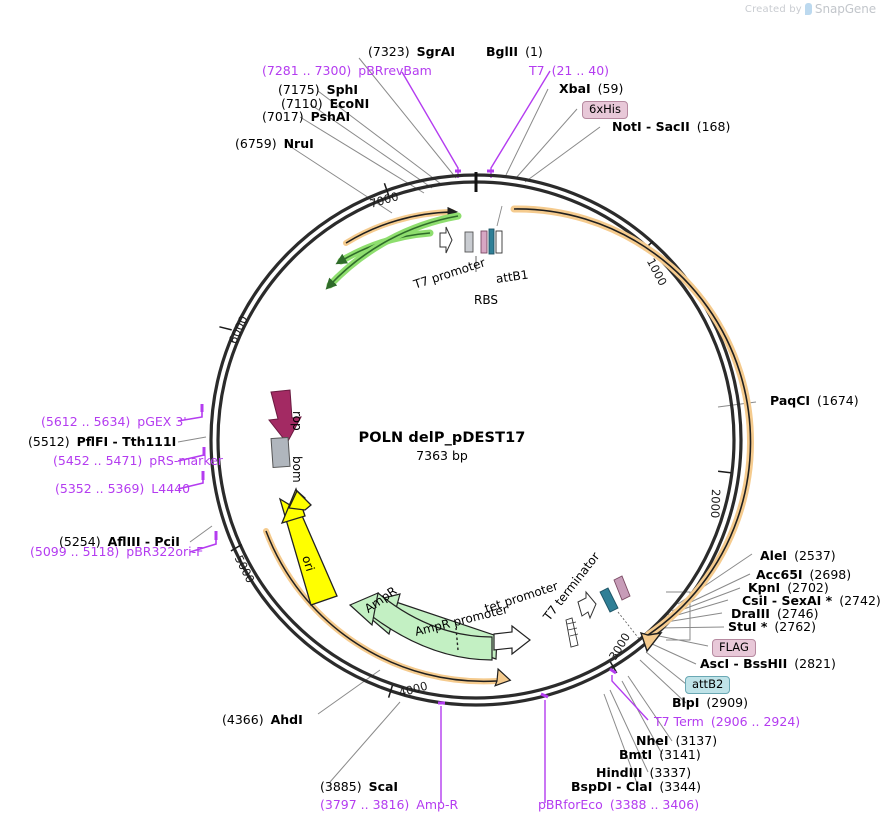 Image resolution: width=884 pixels, height=822 pixels. I want to click on leader-lines-top-right, so click(553, 135).